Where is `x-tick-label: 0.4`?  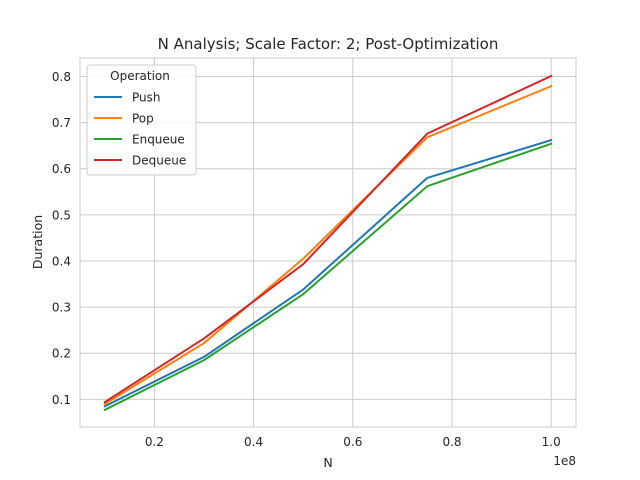 x-tick-label: 0.4 is located at coordinates (253, 442).